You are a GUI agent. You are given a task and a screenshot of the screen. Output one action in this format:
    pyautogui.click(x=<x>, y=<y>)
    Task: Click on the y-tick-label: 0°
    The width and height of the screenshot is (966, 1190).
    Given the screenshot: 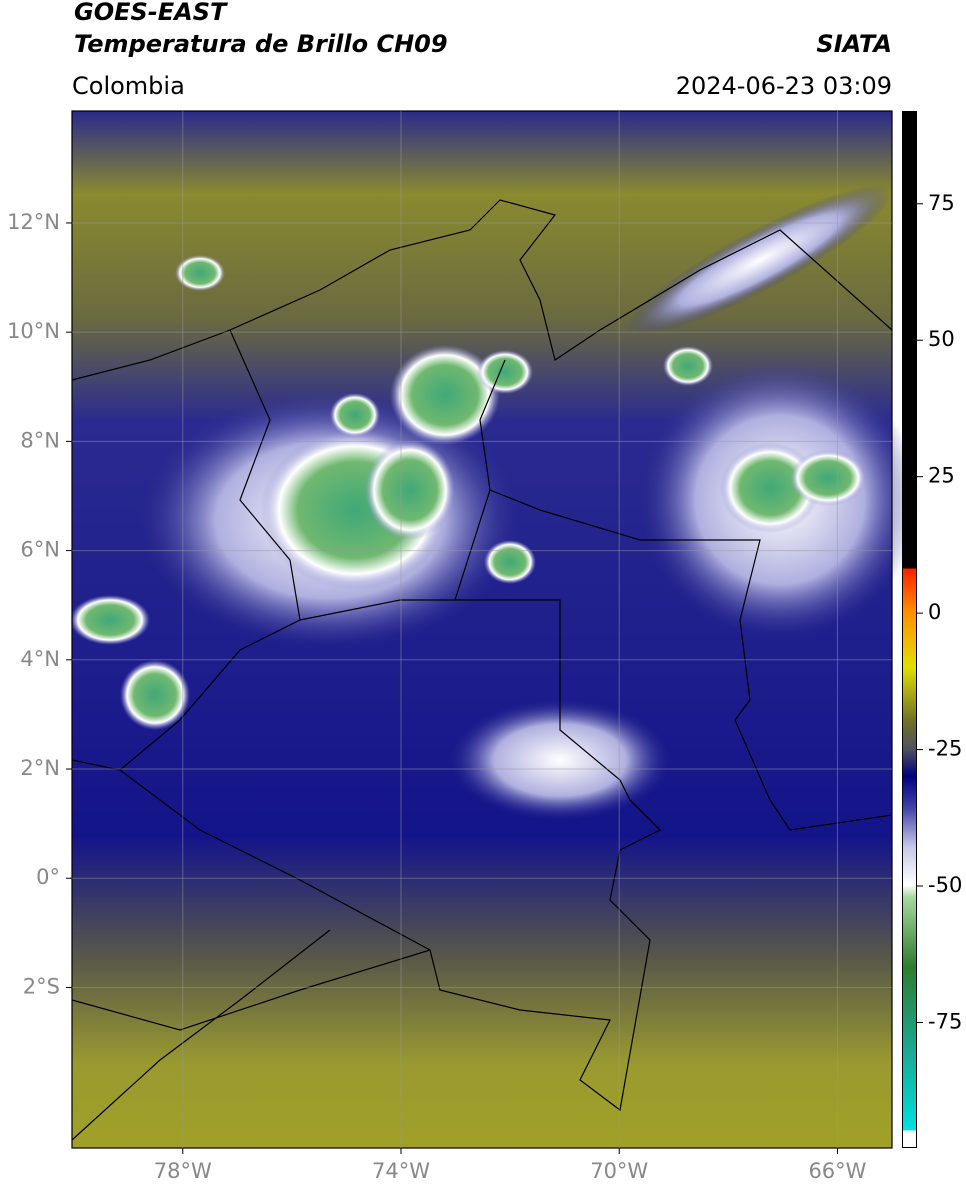 What is the action you would take?
    pyautogui.click(x=48, y=877)
    